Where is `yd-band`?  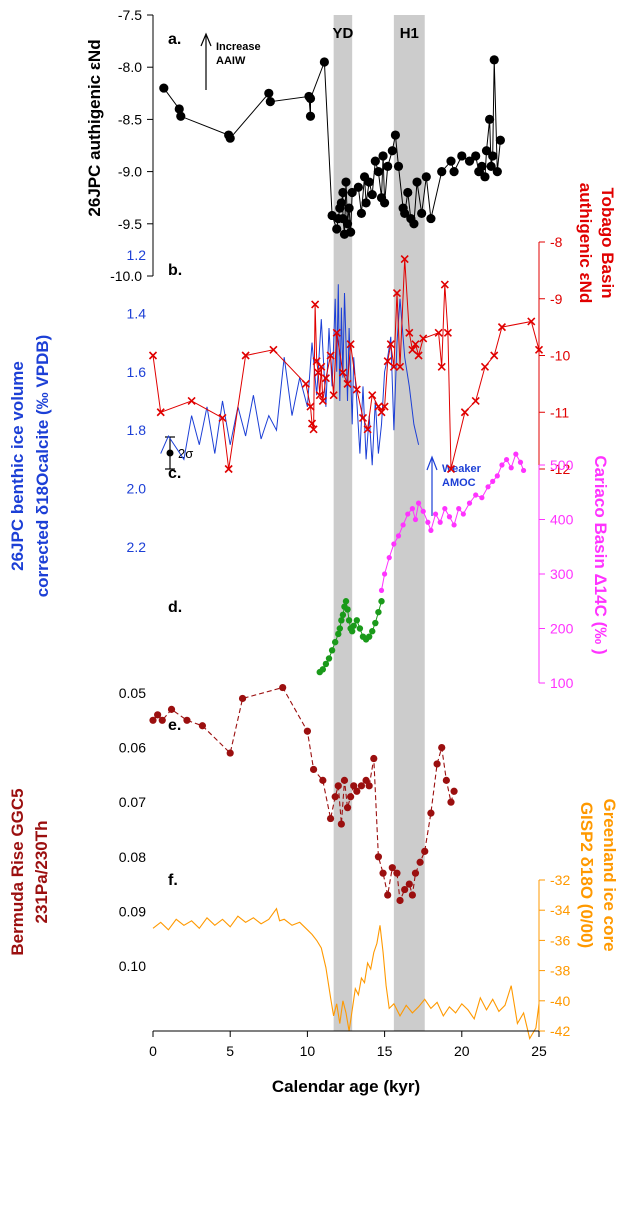
yd-band is located at coordinates (343, 523).